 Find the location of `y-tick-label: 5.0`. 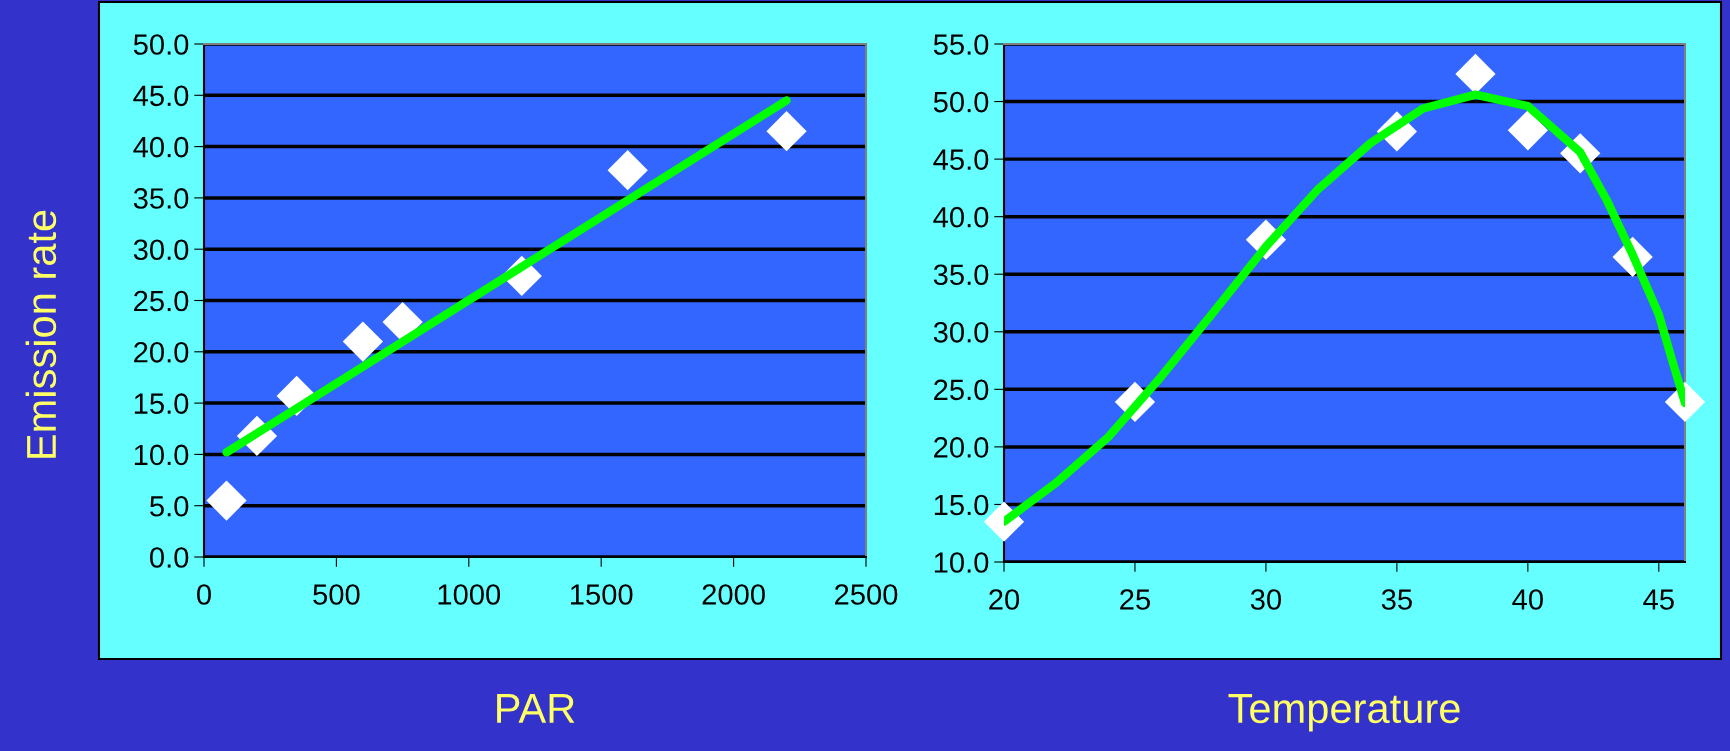

y-tick-label: 5.0 is located at coordinates (169, 506).